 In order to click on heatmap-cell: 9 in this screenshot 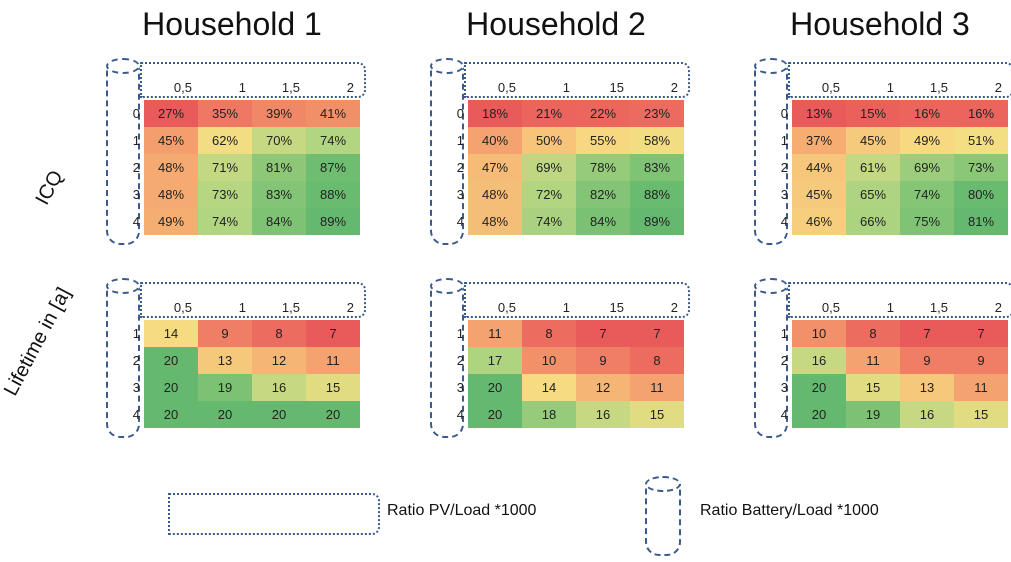, I will do `click(981, 360)`.